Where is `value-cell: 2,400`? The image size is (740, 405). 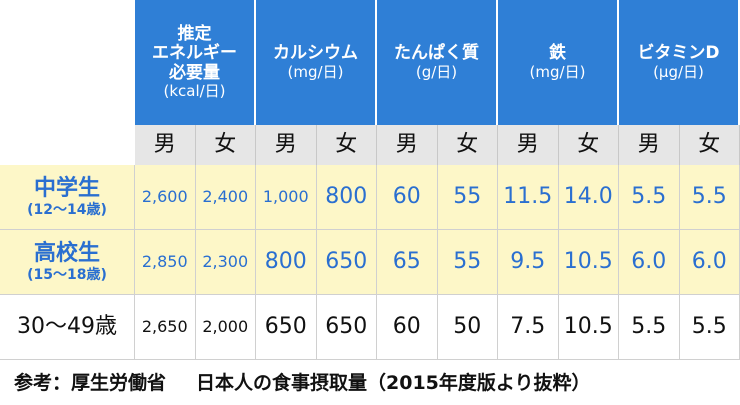
value-cell: 2,400 is located at coordinates (225, 197).